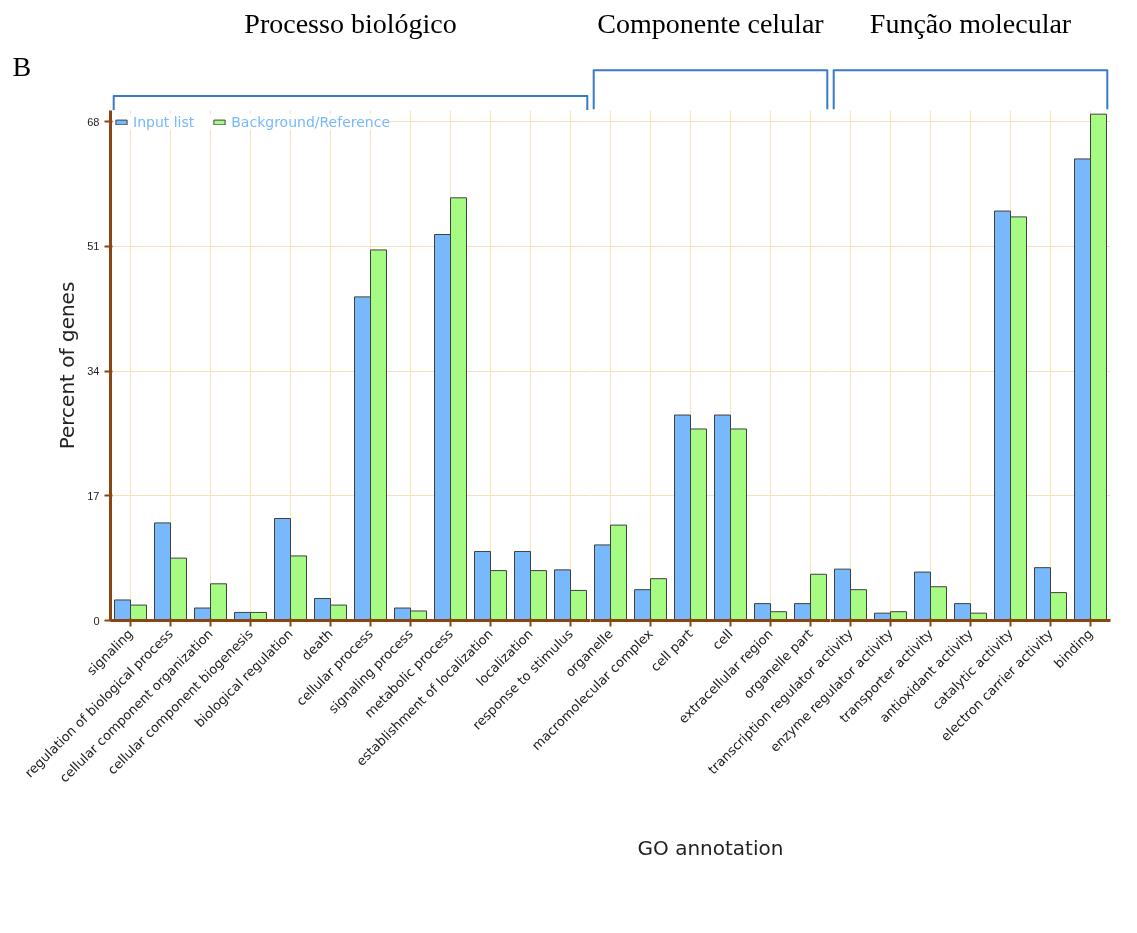 Image resolution: width=1137 pixels, height=933 pixels. Describe the element at coordinates (93, 246) in the screenshot. I see `y-tick-label: 51` at that location.